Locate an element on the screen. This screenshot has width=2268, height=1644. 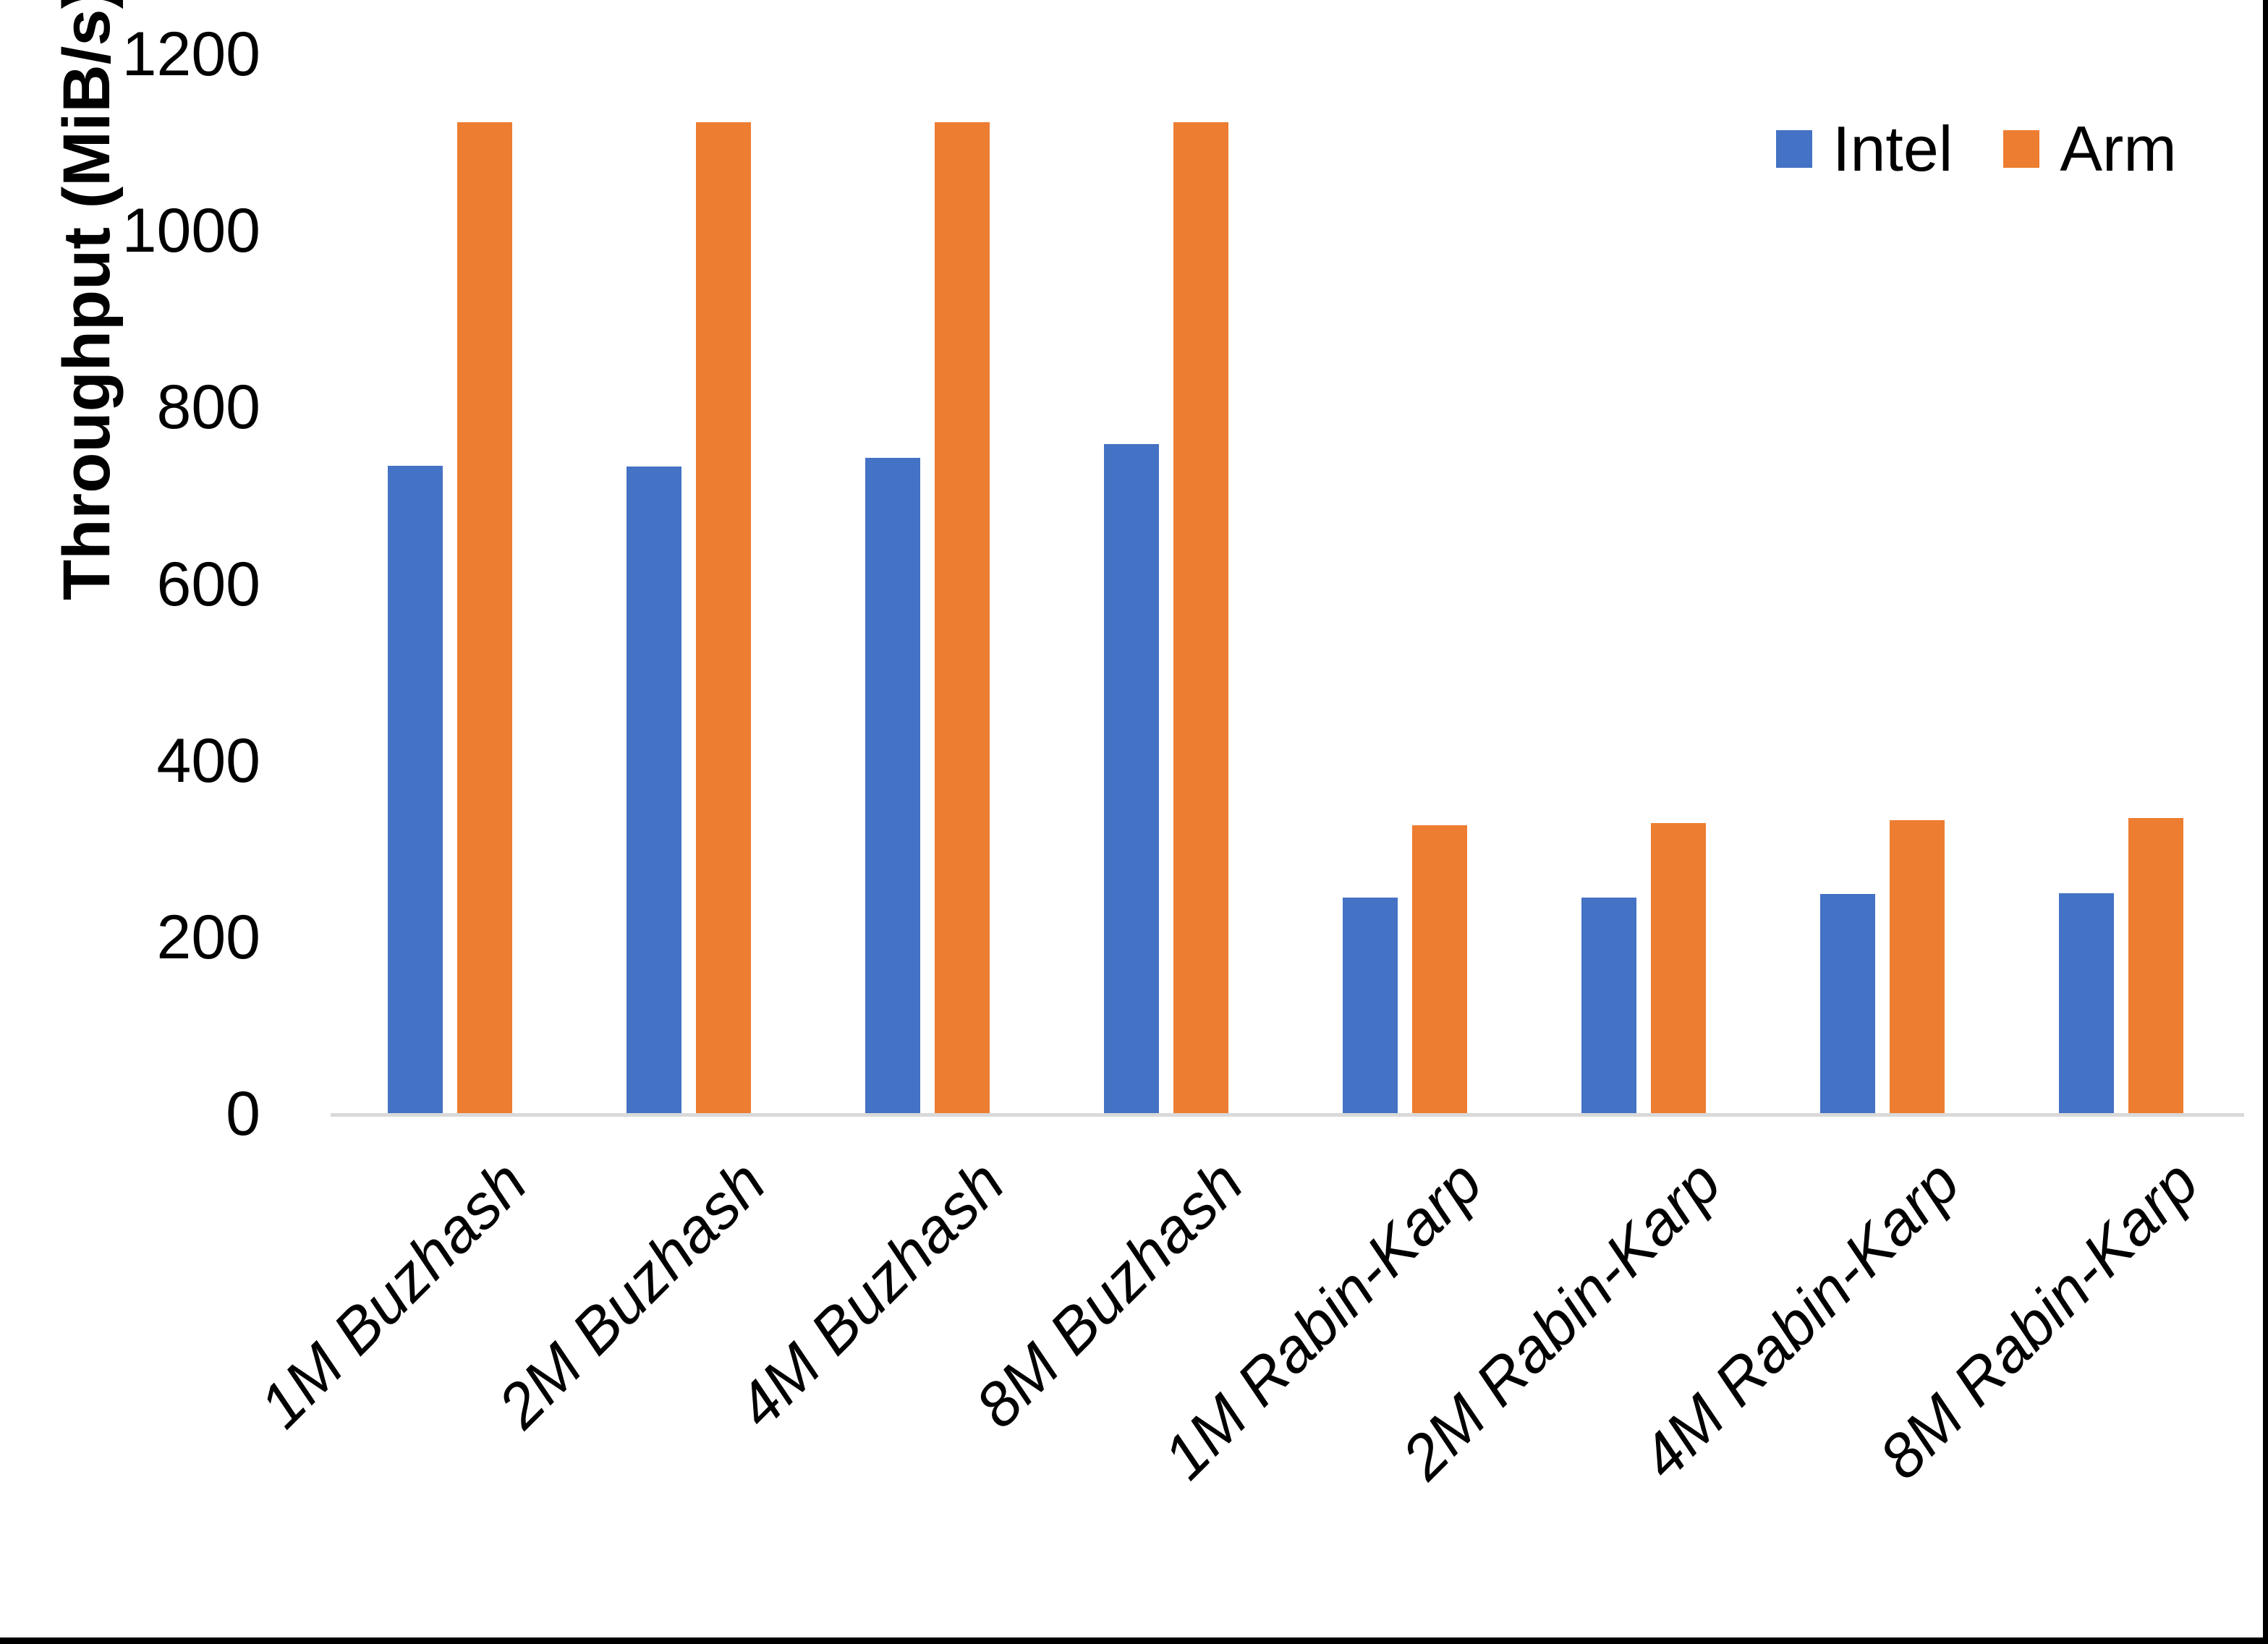
x-axis-line is located at coordinates (1287, 1115).